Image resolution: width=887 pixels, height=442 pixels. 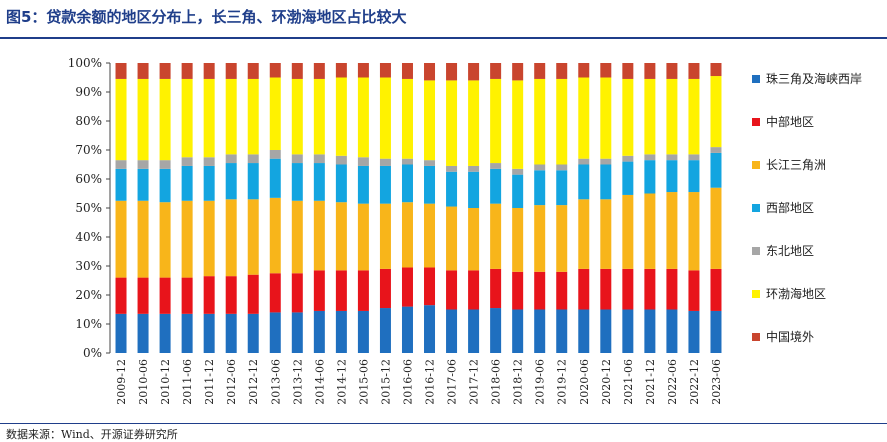 I want to click on legend-swatch, so click(x=756, y=164).